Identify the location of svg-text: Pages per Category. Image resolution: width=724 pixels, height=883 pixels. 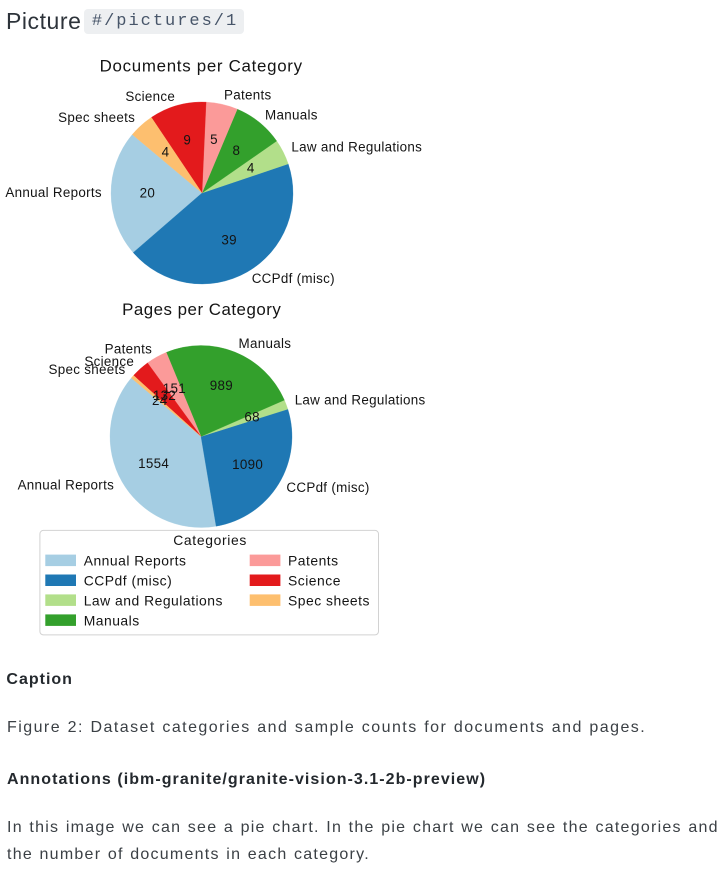
(201, 309).